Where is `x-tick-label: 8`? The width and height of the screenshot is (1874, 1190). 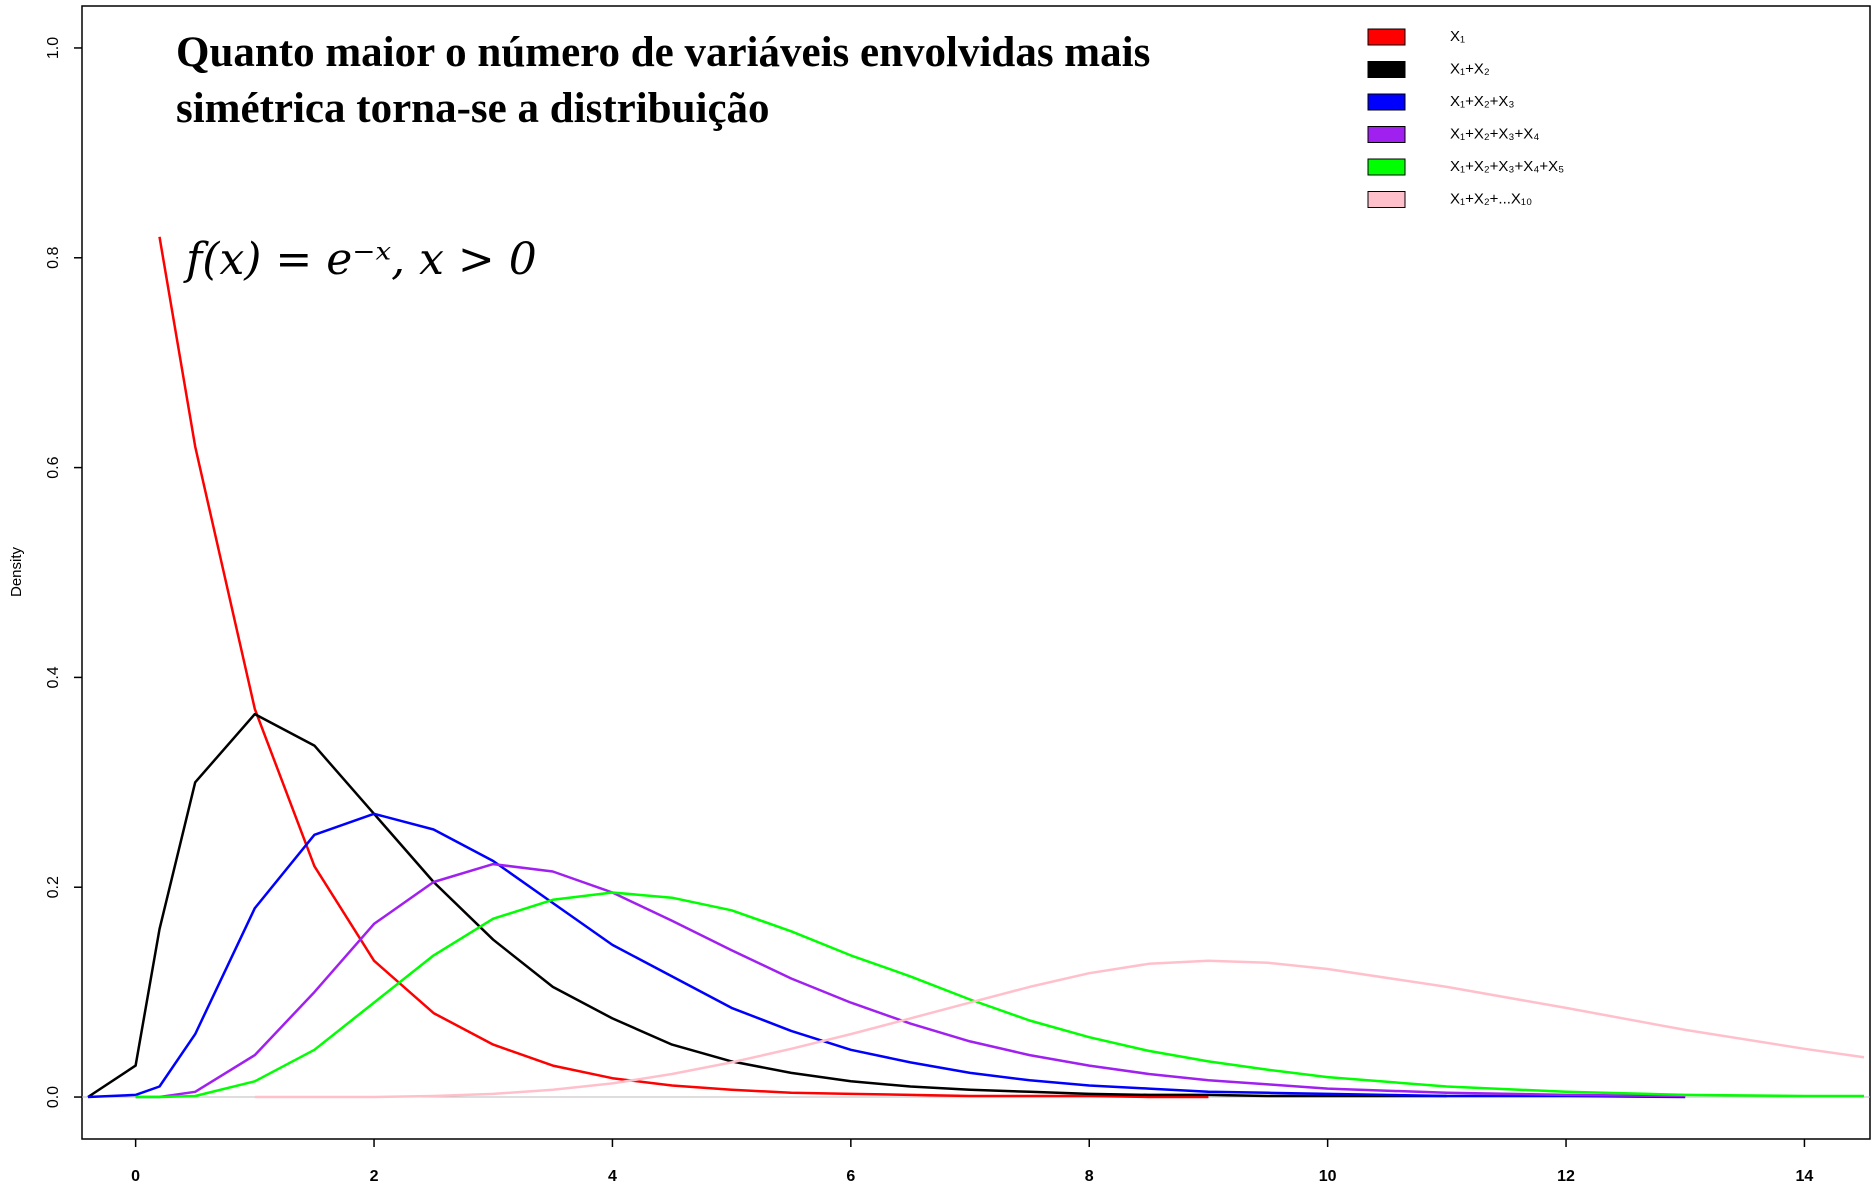 x-tick-label: 8 is located at coordinates (1089, 1176).